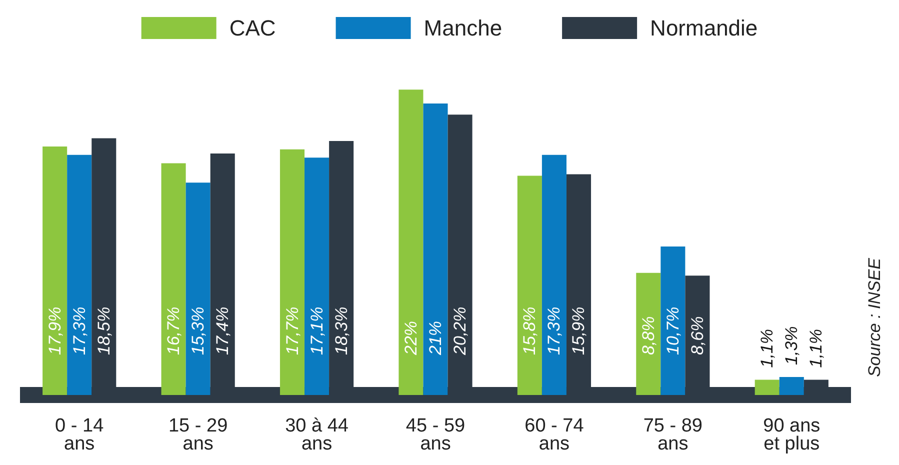 The image size is (899, 465). I want to click on data-label: 15,9%, so click(578, 330).